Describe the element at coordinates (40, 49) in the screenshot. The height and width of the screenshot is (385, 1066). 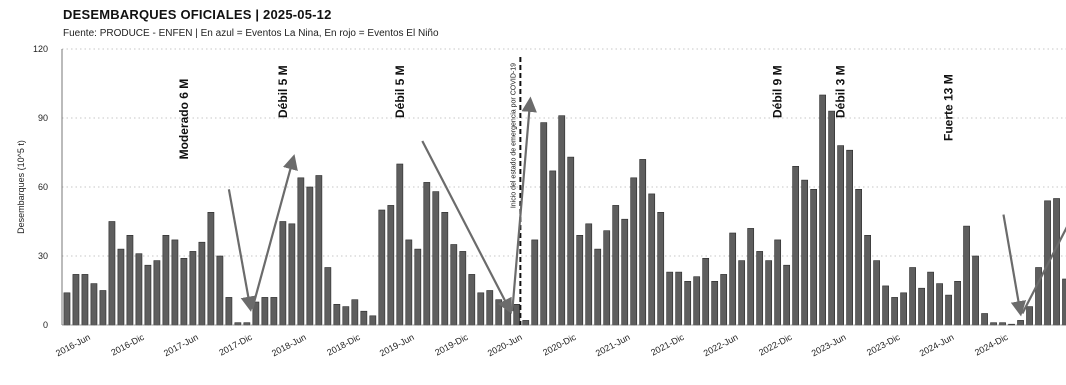
I see `y-tick-label: 120` at that location.